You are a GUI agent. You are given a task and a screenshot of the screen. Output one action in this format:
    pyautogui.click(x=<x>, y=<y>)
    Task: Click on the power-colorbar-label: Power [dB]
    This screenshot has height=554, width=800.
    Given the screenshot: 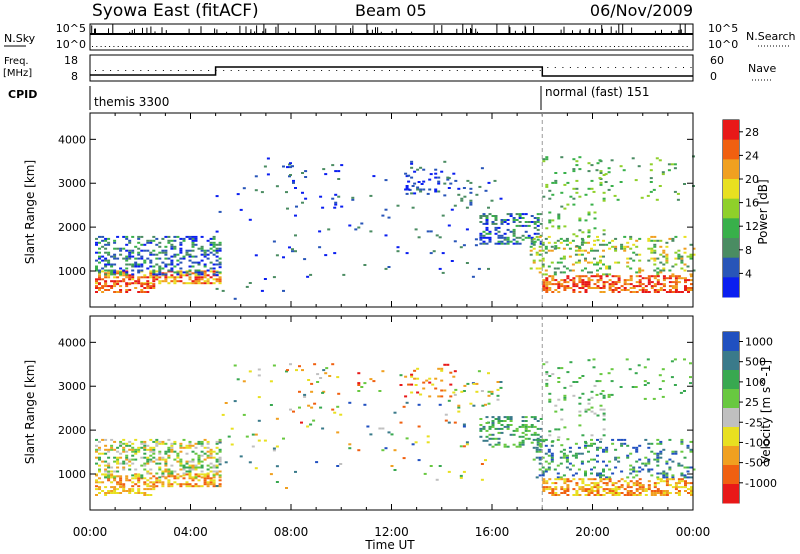 What is the action you would take?
    pyautogui.click(x=763, y=211)
    